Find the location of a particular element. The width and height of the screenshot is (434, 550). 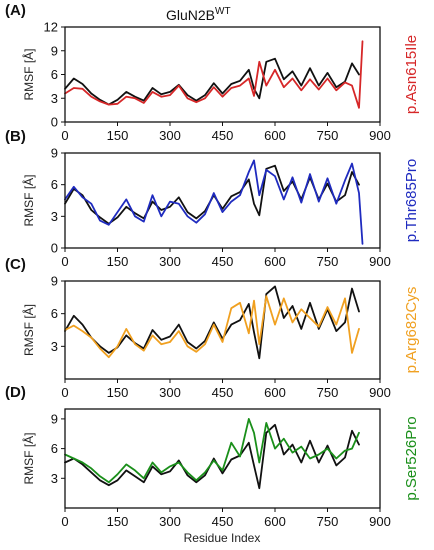

variant-label: p.Thr685Pro is located at coordinates (411, 200).